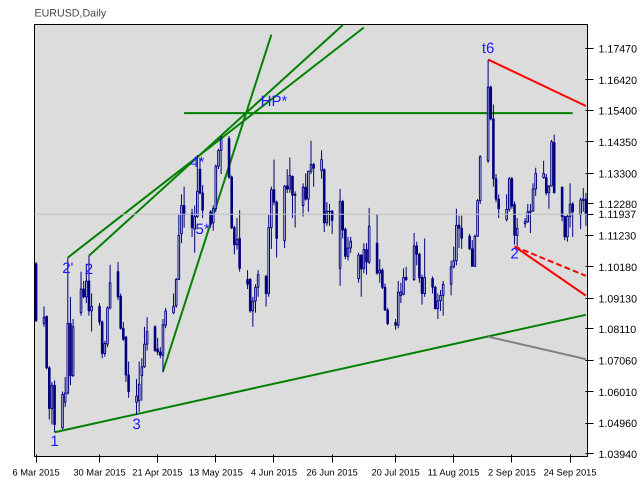 This screenshot has height=480, width=640. I want to click on annotation: 3, so click(136, 424).